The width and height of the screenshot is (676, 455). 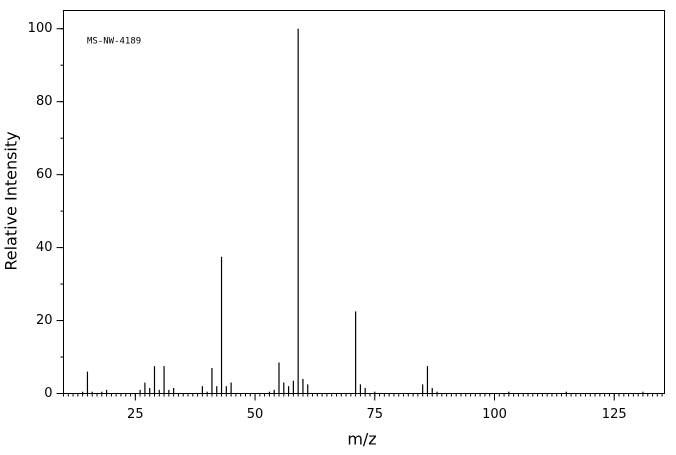 What do you see at coordinates (114, 42) in the screenshot?
I see `annotation: MS-NW-4189` at bounding box center [114, 42].